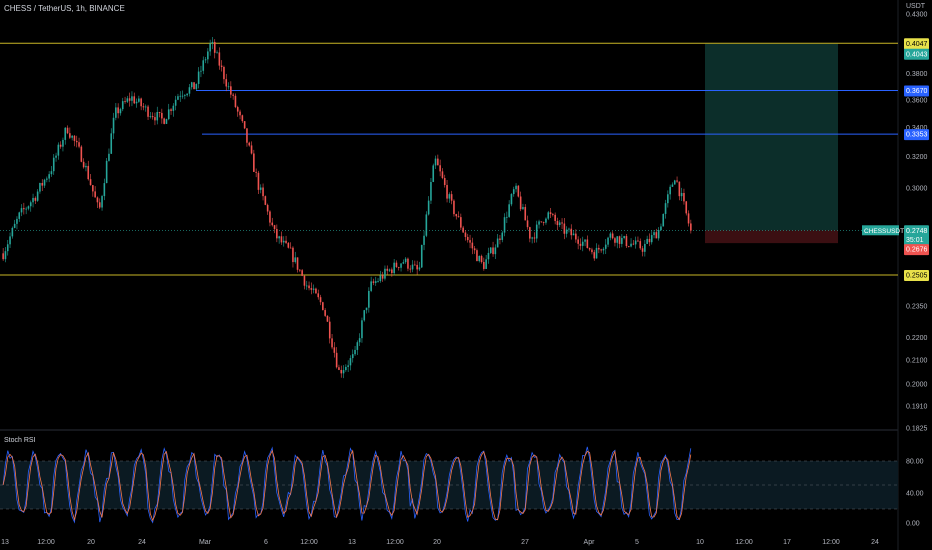  What do you see at coordinates (771, 137) in the screenshot?
I see `profit-zone` at bounding box center [771, 137].